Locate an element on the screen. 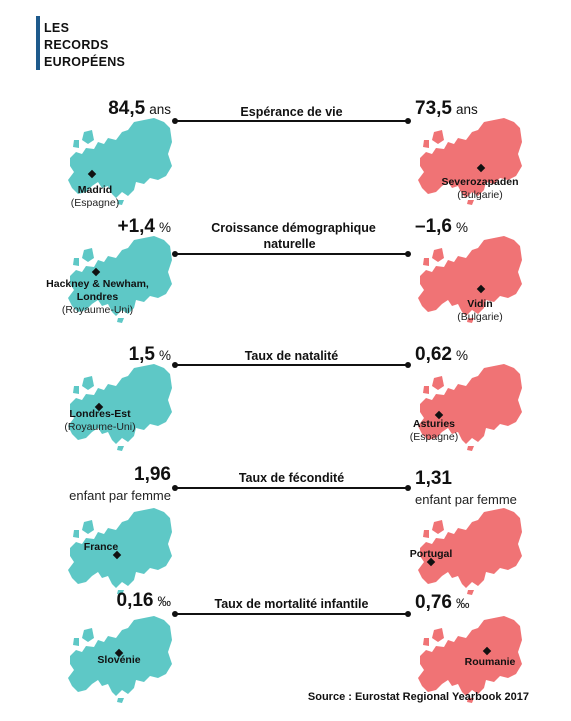 The image size is (571, 721). left-value: 84,5 ans is located at coordinates (139, 108).